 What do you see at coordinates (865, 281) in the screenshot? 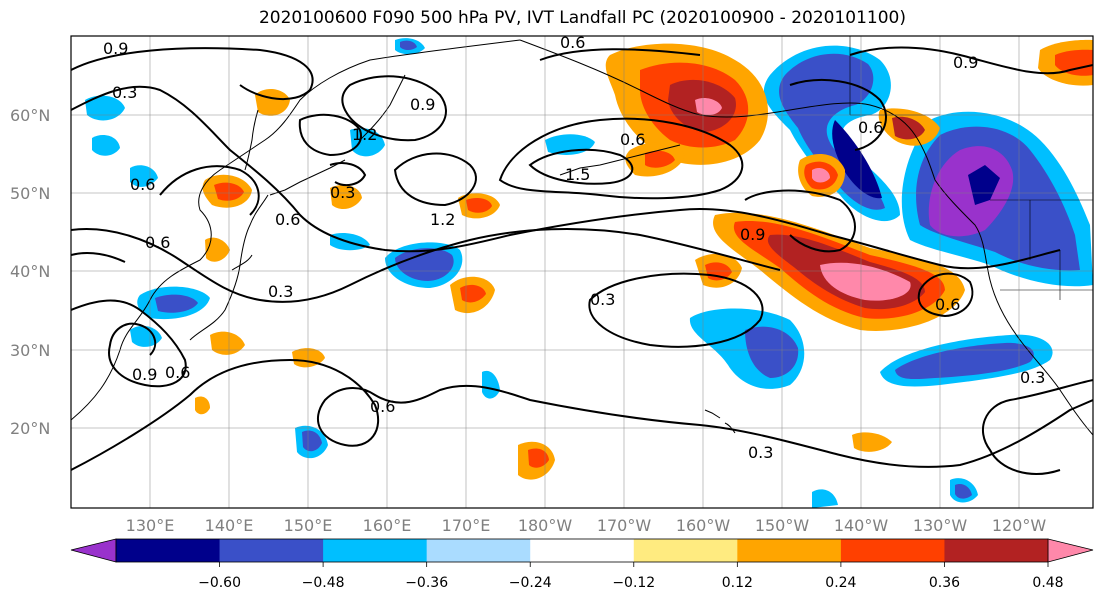
I see `positive-anomaly-eastern-pacific-peak` at bounding box center [865, 281].